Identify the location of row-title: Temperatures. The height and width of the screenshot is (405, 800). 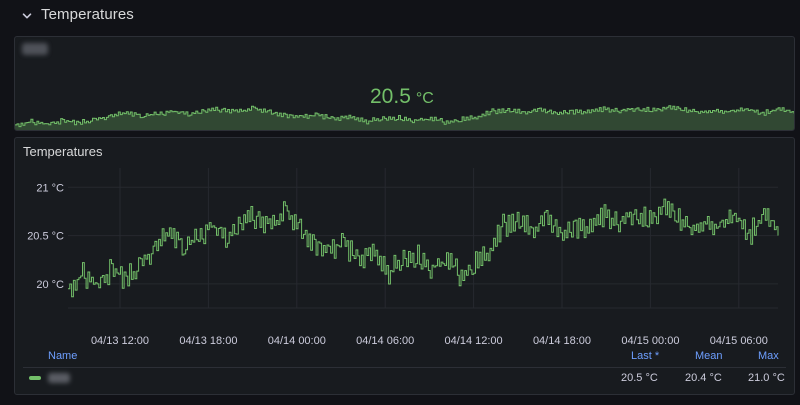
(87, 14).